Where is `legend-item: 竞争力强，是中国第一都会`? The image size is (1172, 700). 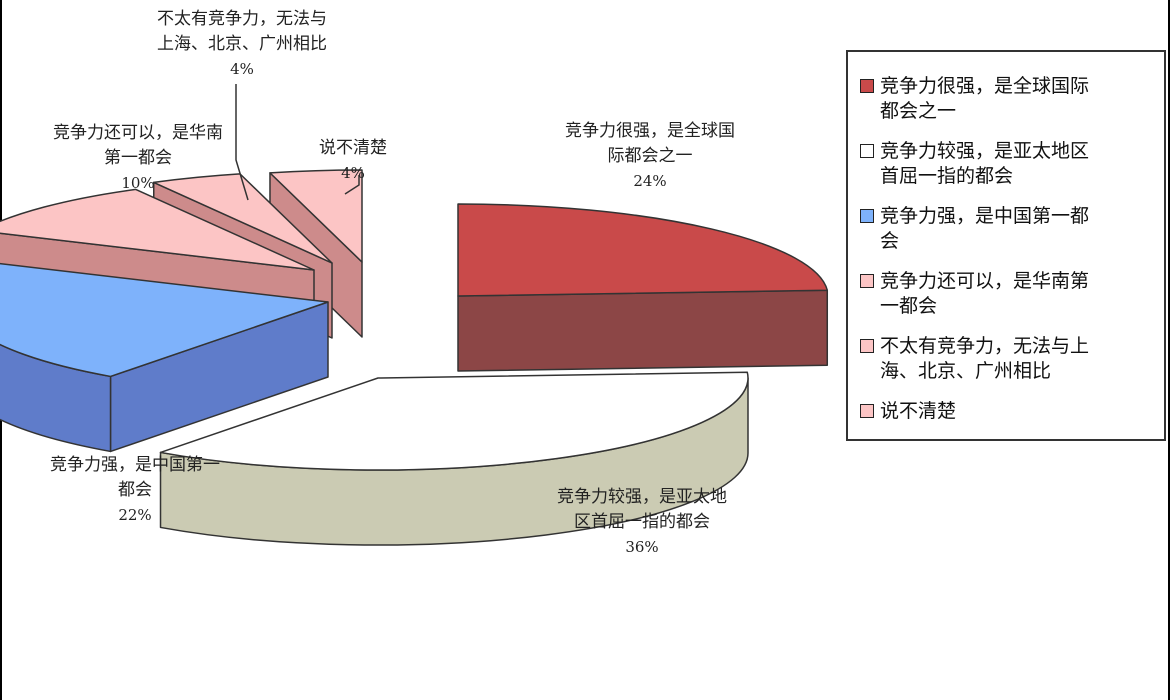 legend-item: 竞争力强，是中国第一都会 is located at coordinates (1010, 229).